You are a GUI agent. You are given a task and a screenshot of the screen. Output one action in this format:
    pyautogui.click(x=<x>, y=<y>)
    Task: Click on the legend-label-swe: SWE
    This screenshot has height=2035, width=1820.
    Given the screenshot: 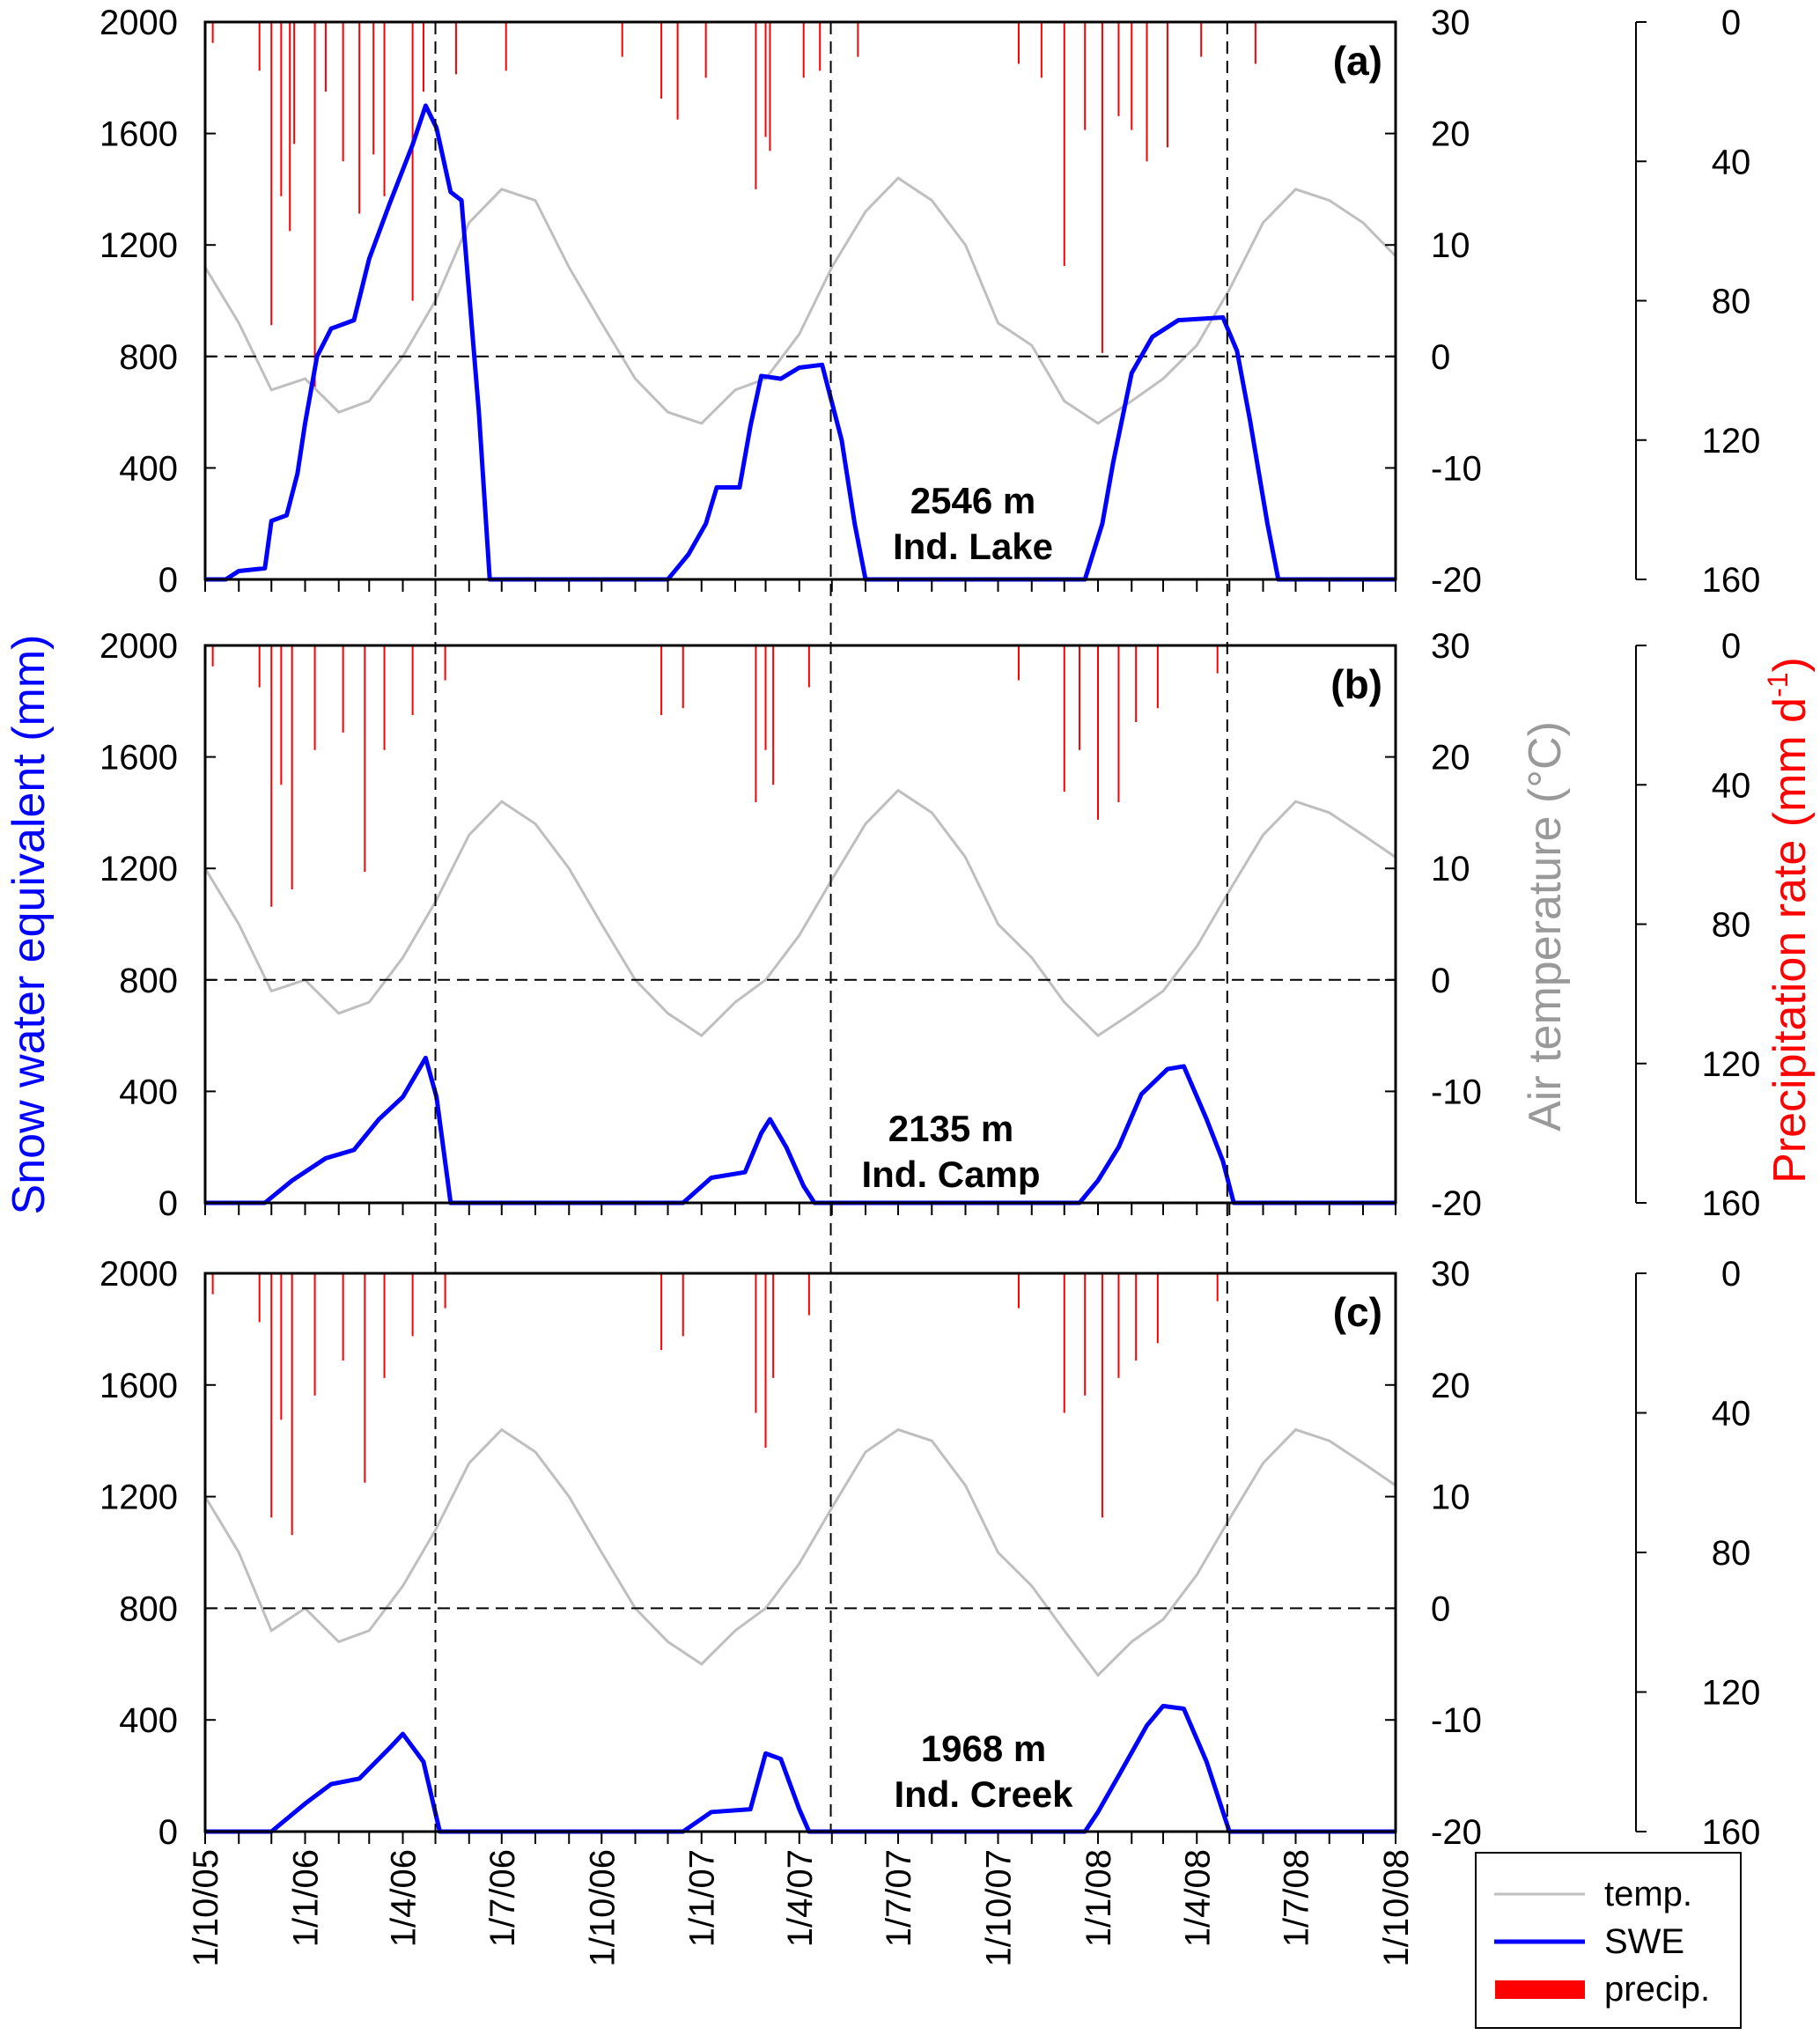 What is the action you would take?
    pyautogui.click(x=1644, y=1941)
    